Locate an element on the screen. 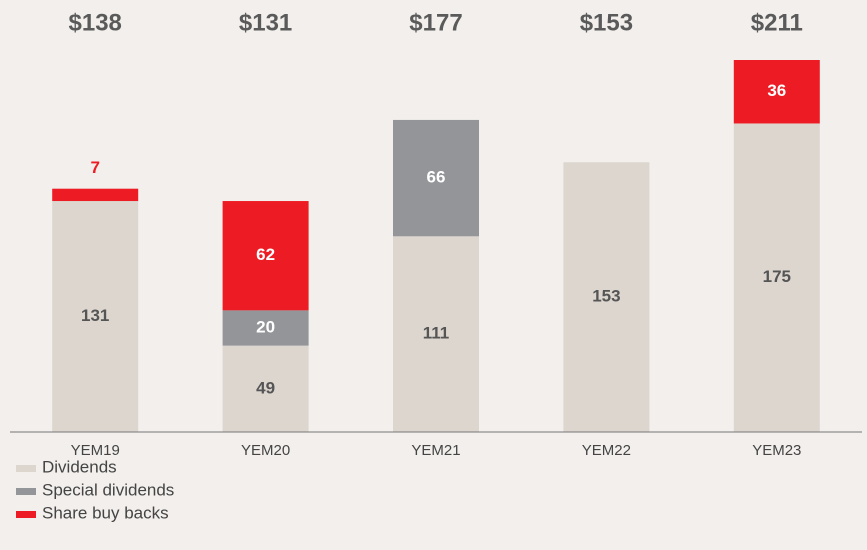 The height and width of the screenshot is (550, 867). value-label: 175 is located at coordinates (777, 276).